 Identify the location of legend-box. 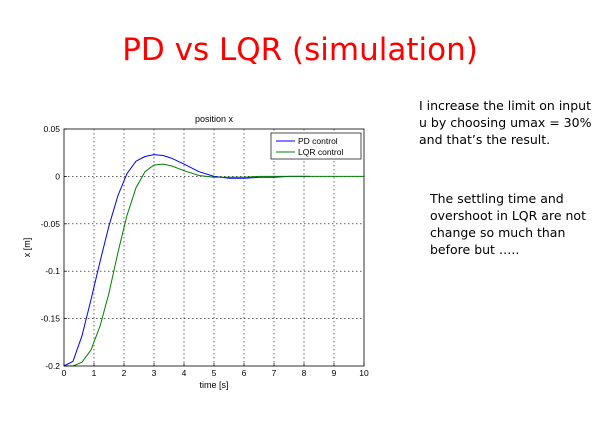
(316, 146).